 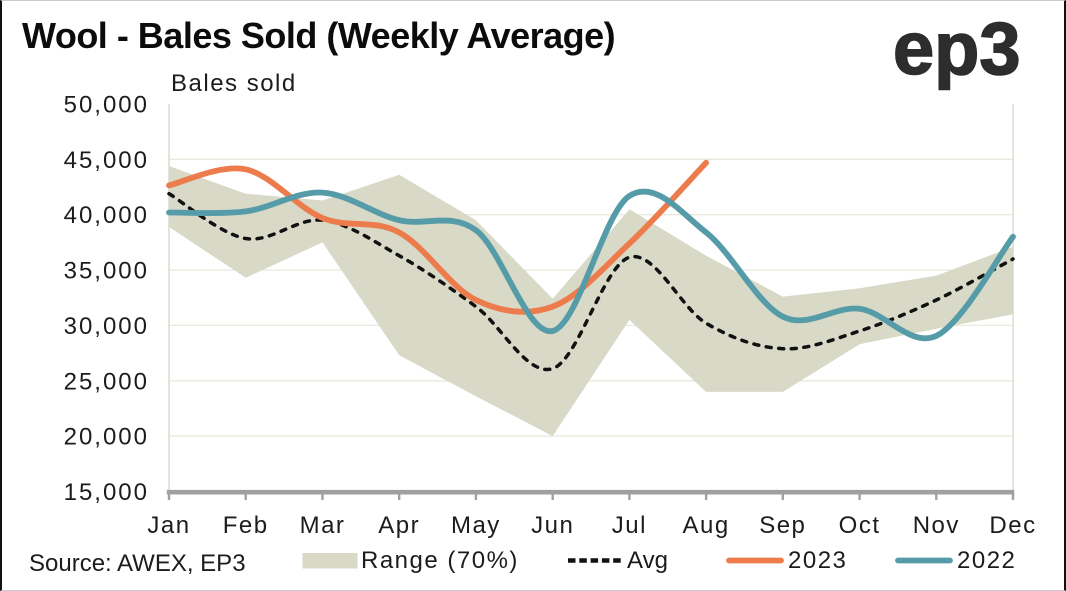 I want to click on svg-text: Mar, so click(x=323, y=525).